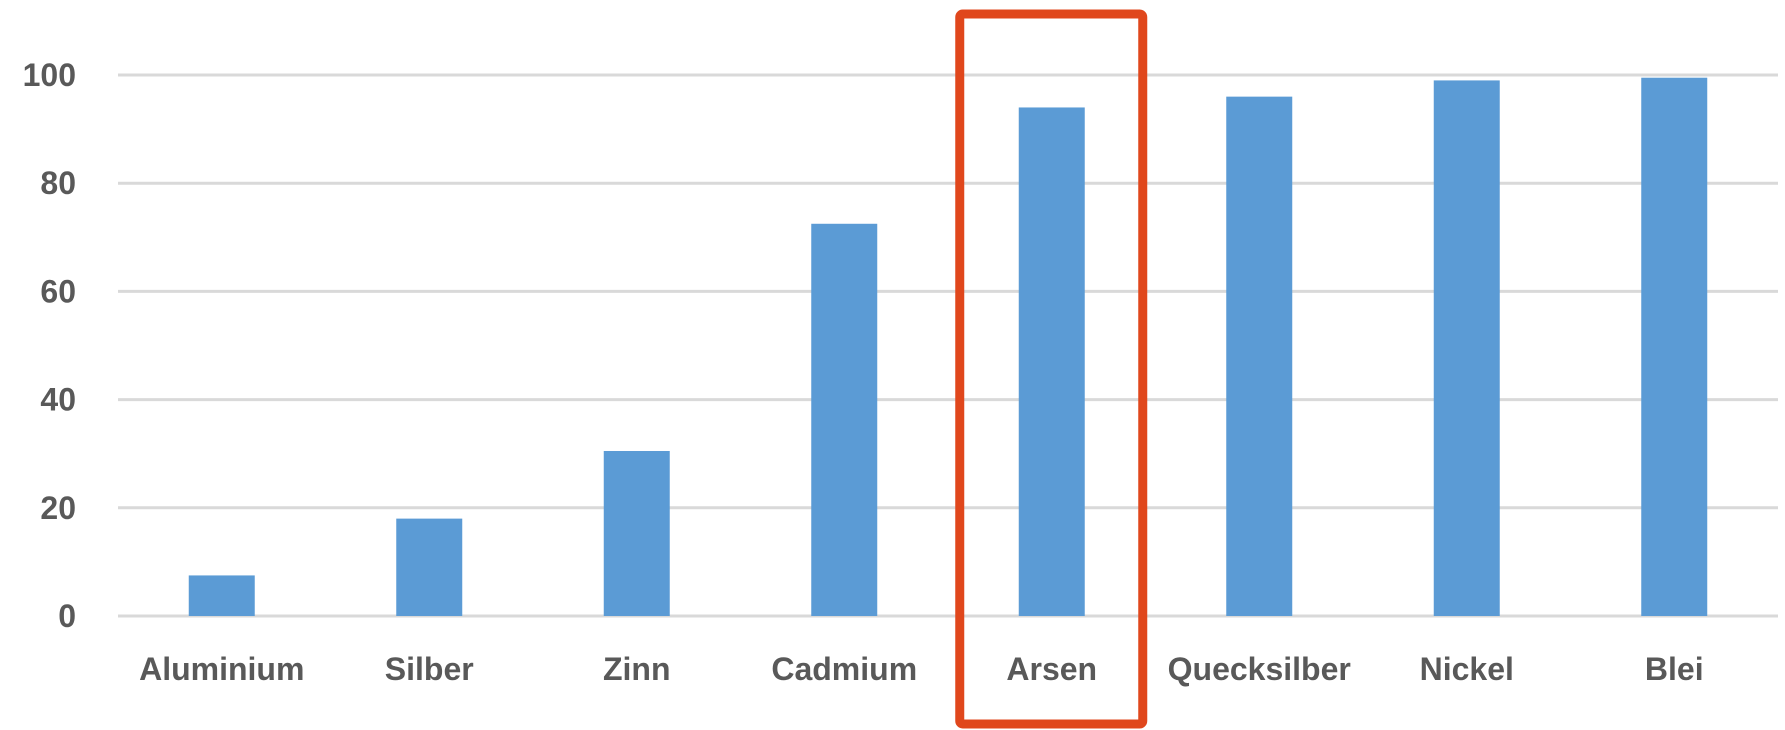  Describe the element at coordinates (221, 669) in the screenshot. I see `x-tick-label: Aluminium` at that location.